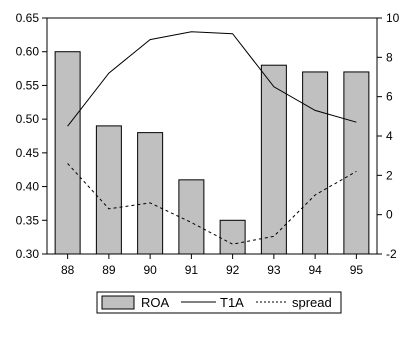 The width and height of the screenshot is (416, 340). Describe the element at coordinates (389, 97) in the screenshot. I see `right-tick-label: 6` at that location.